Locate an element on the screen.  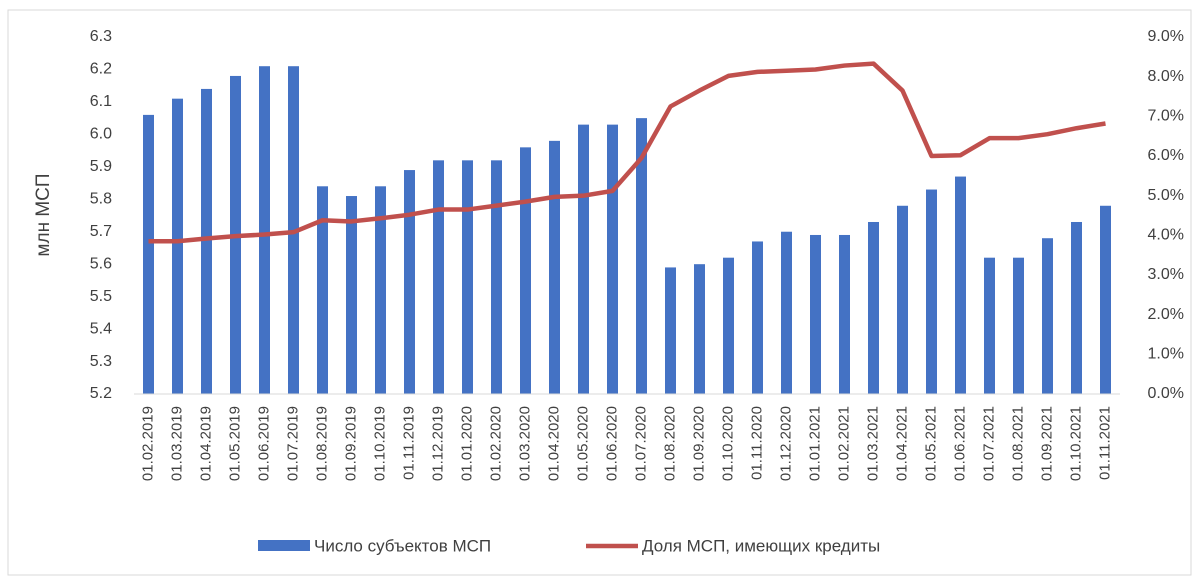
x-tick-label: 01.10.2020 is located at coordinates (727, 443).